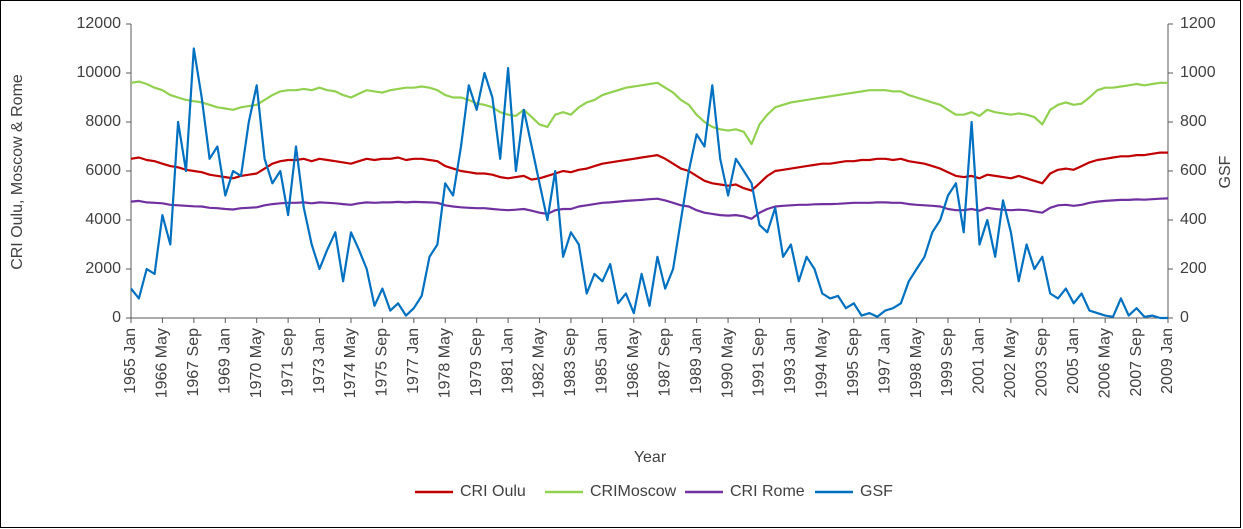 This screenshot has width=1243, height=529. I want to click on x-tick-label: 2005 Jan, so click(1073, 361).